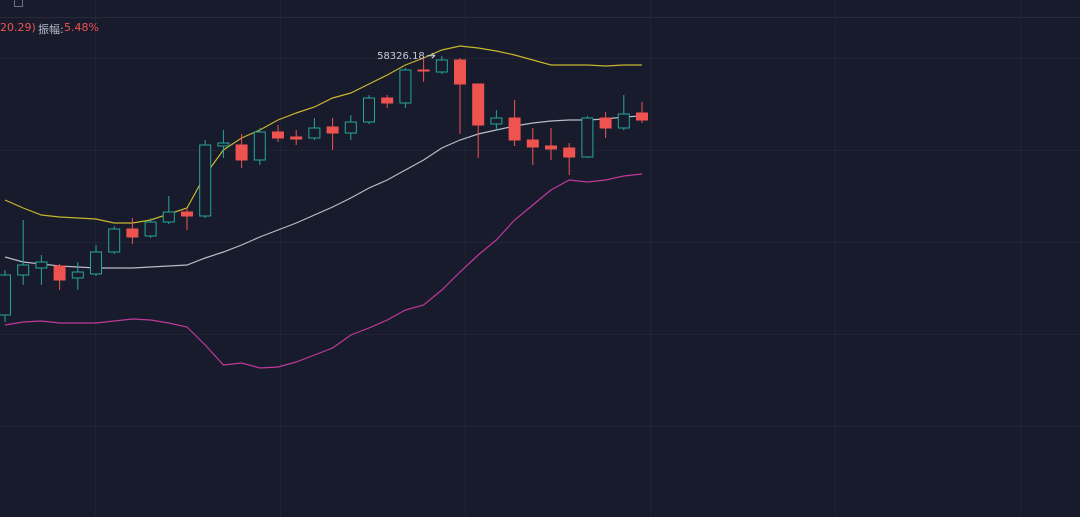 Image resolution: width=1080 pixels, height=517 pixels. Describe the element at coordinates (401, 56) in the screenshot. I see `high-annotation: 58326.18` at that location.